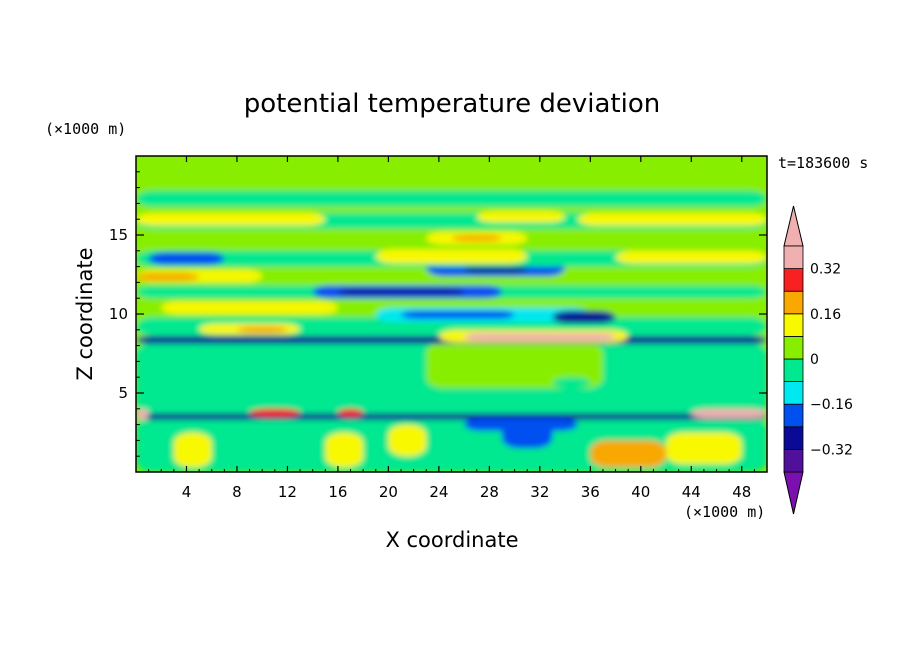 This screenshot has height=654, width=904. Describe the element at coordinates (237, 492) in the screenshot. I see `x-tick-label: 8` at that location.